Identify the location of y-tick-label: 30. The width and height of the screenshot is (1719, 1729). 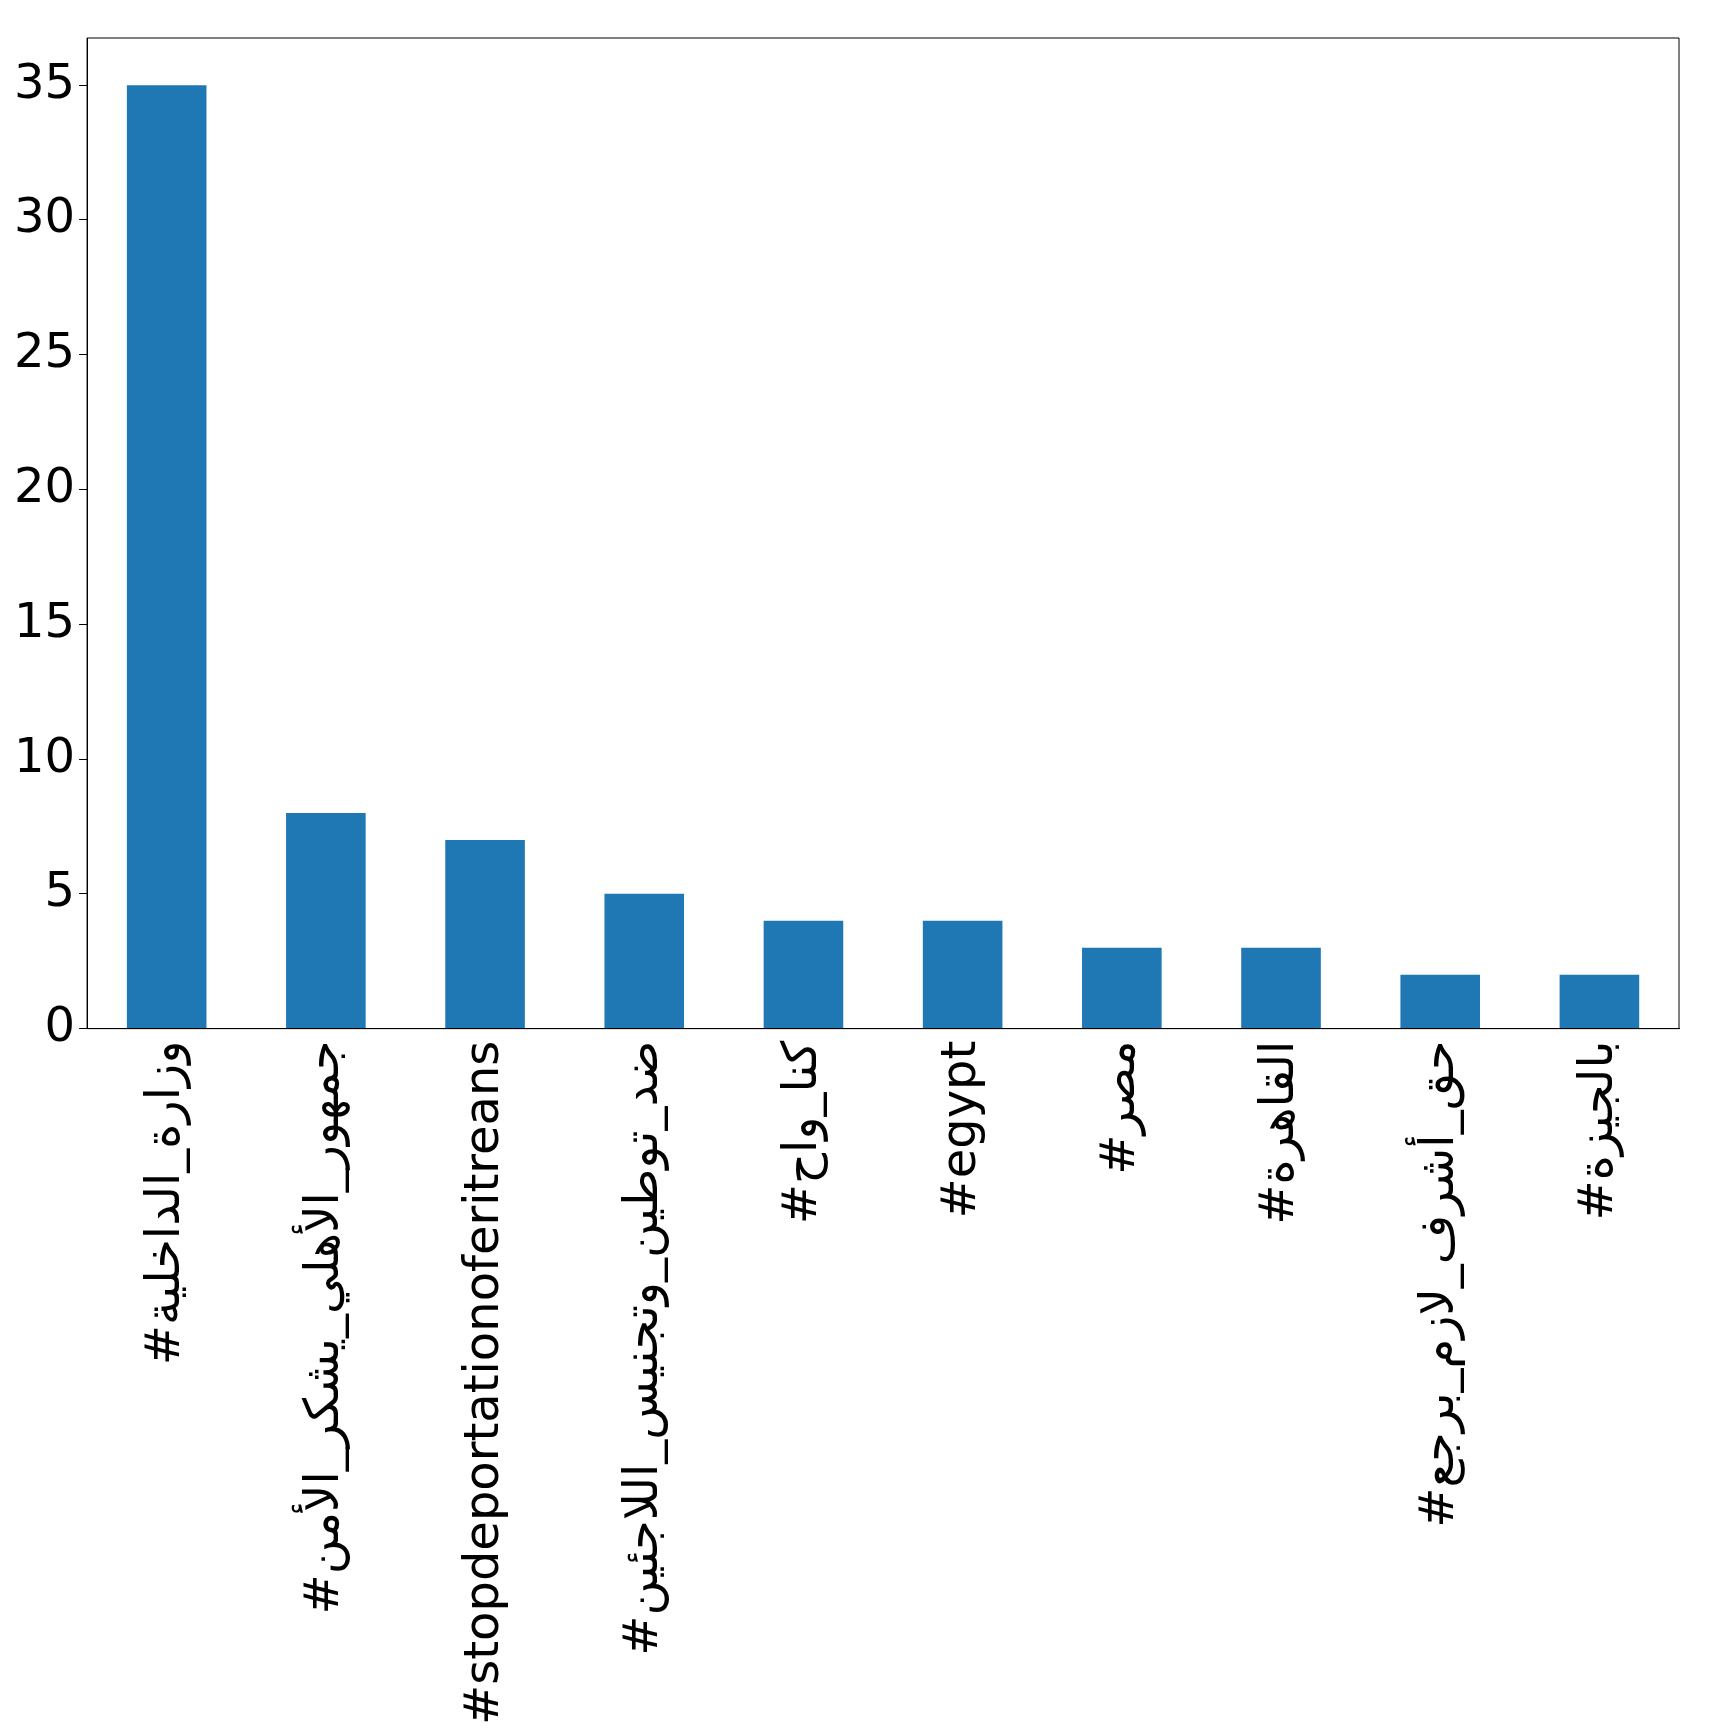
(45, 215).